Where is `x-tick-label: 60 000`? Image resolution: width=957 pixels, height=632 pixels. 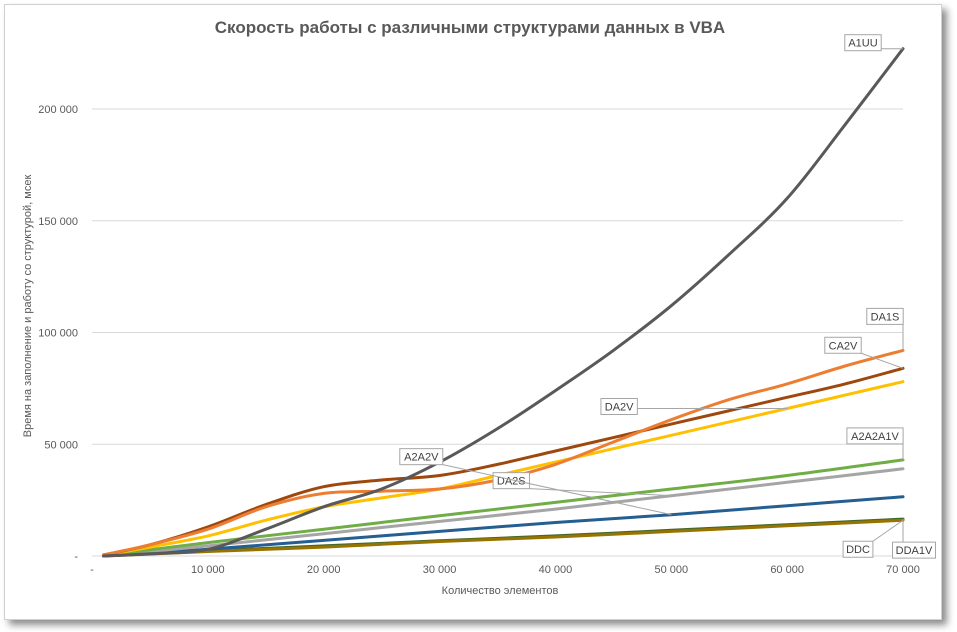 x-tick-label: 60 000 is located at coordinates (787, 570).